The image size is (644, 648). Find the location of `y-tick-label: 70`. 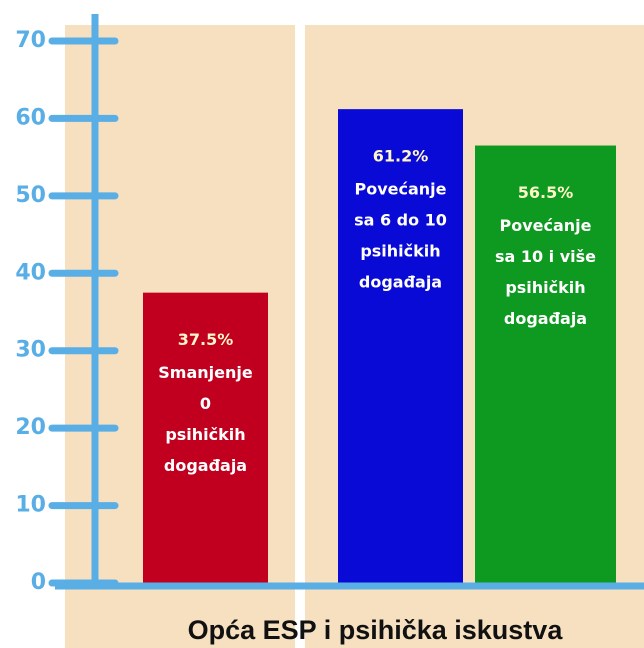

y-tick-label: 70 is located at coordinates (30, 40).